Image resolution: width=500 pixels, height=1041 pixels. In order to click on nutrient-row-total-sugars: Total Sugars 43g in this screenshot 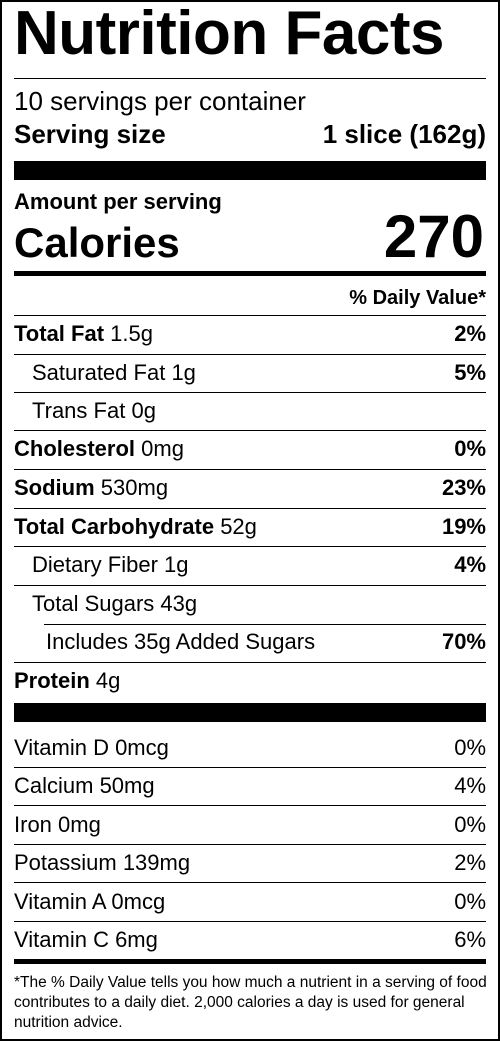, I will do `click(250, 604)`.